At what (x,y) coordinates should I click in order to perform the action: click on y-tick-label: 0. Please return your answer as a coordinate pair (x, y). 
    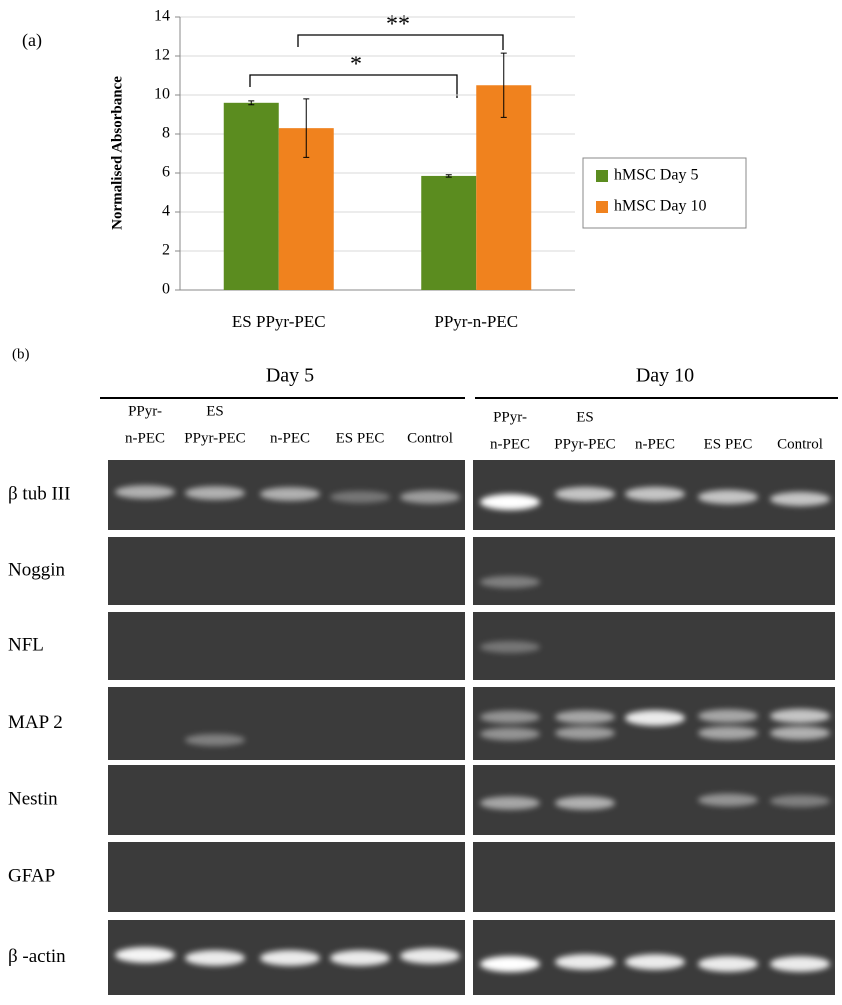
    Looking at the image, I should click on (166, 289).